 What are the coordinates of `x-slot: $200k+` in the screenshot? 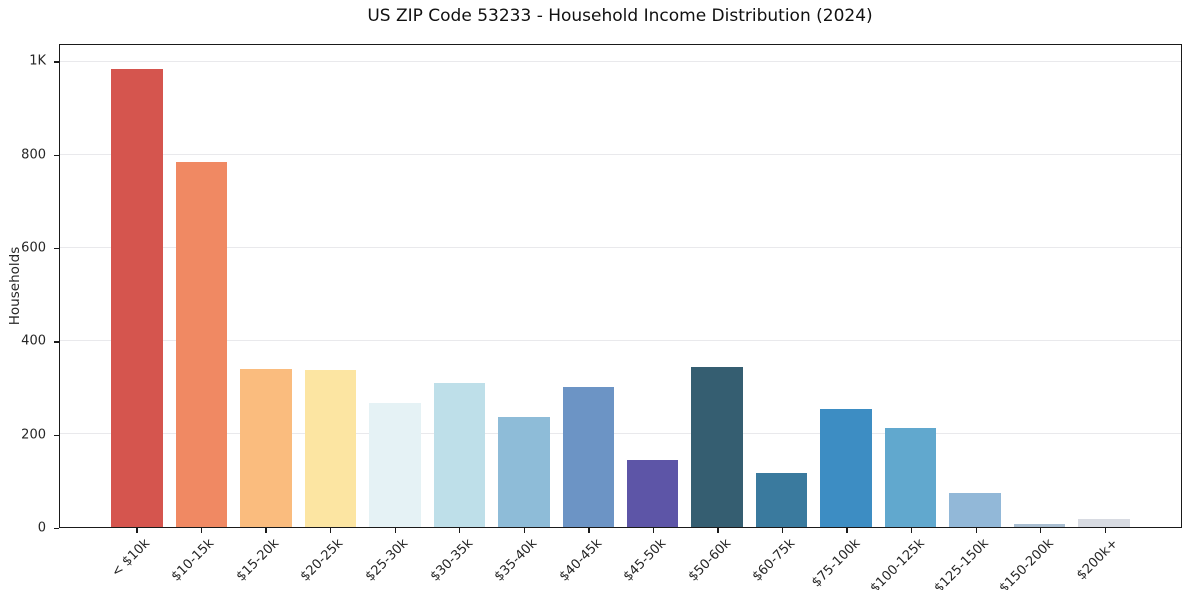 It's located at (1104, 559).